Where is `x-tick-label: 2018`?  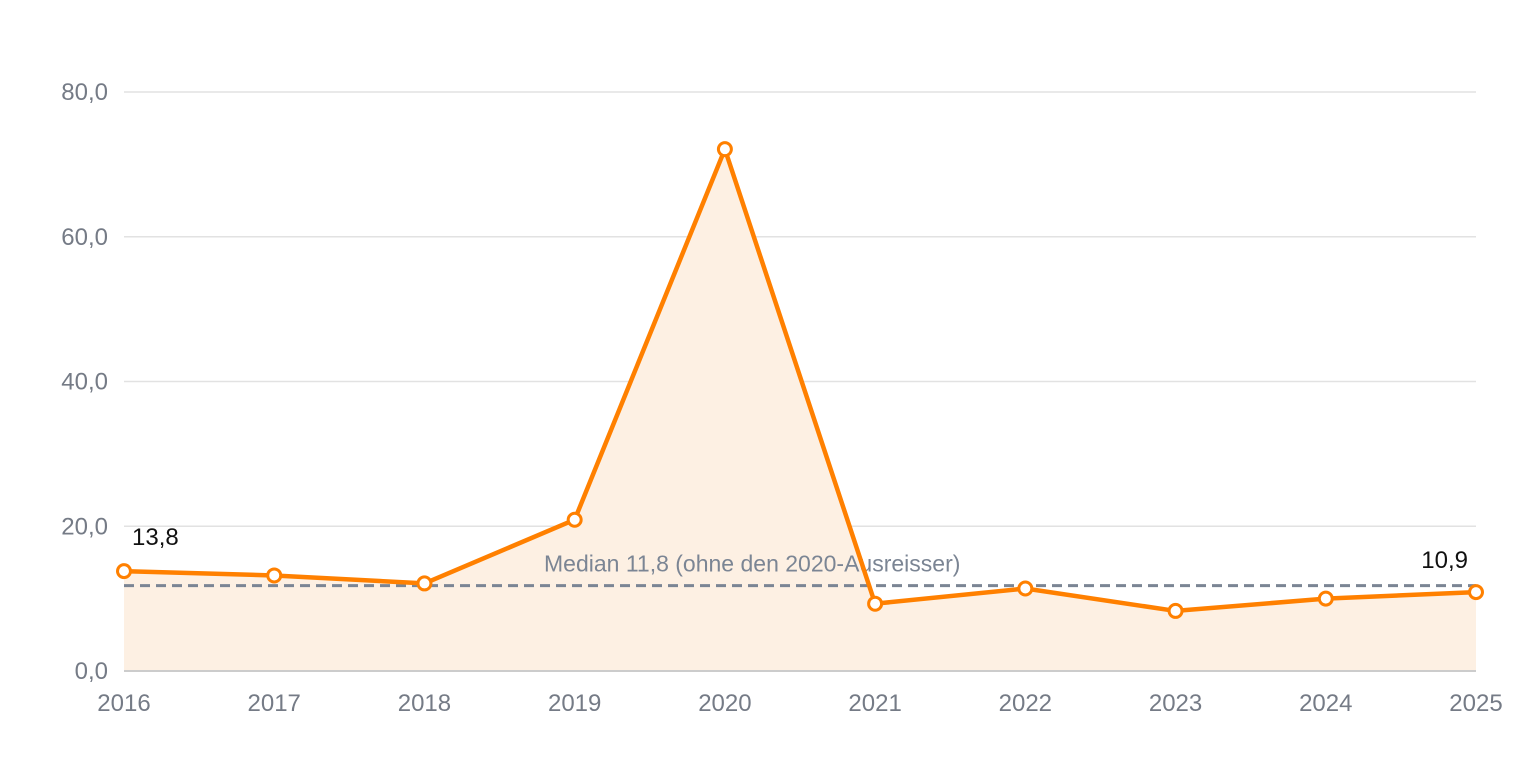
x-tick-label: 2018 is located at coordinates (424, 703).